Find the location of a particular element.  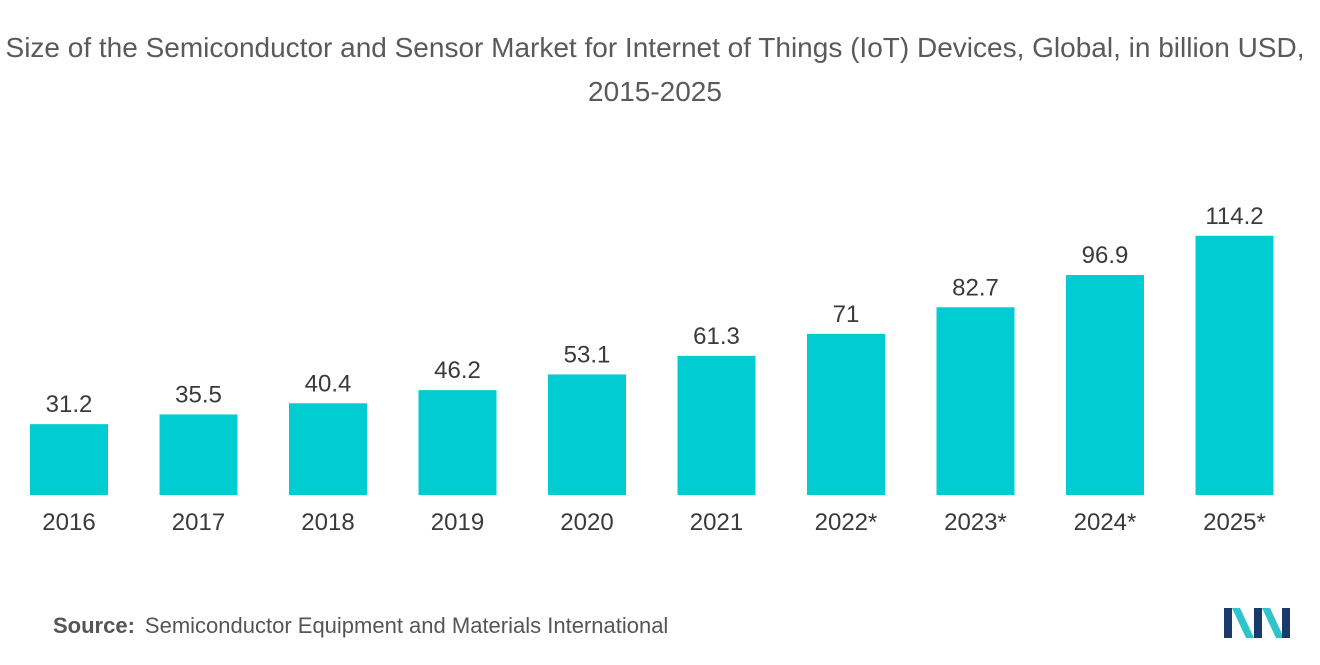

bar-2023-forecast is located at coordinates (975, 401).